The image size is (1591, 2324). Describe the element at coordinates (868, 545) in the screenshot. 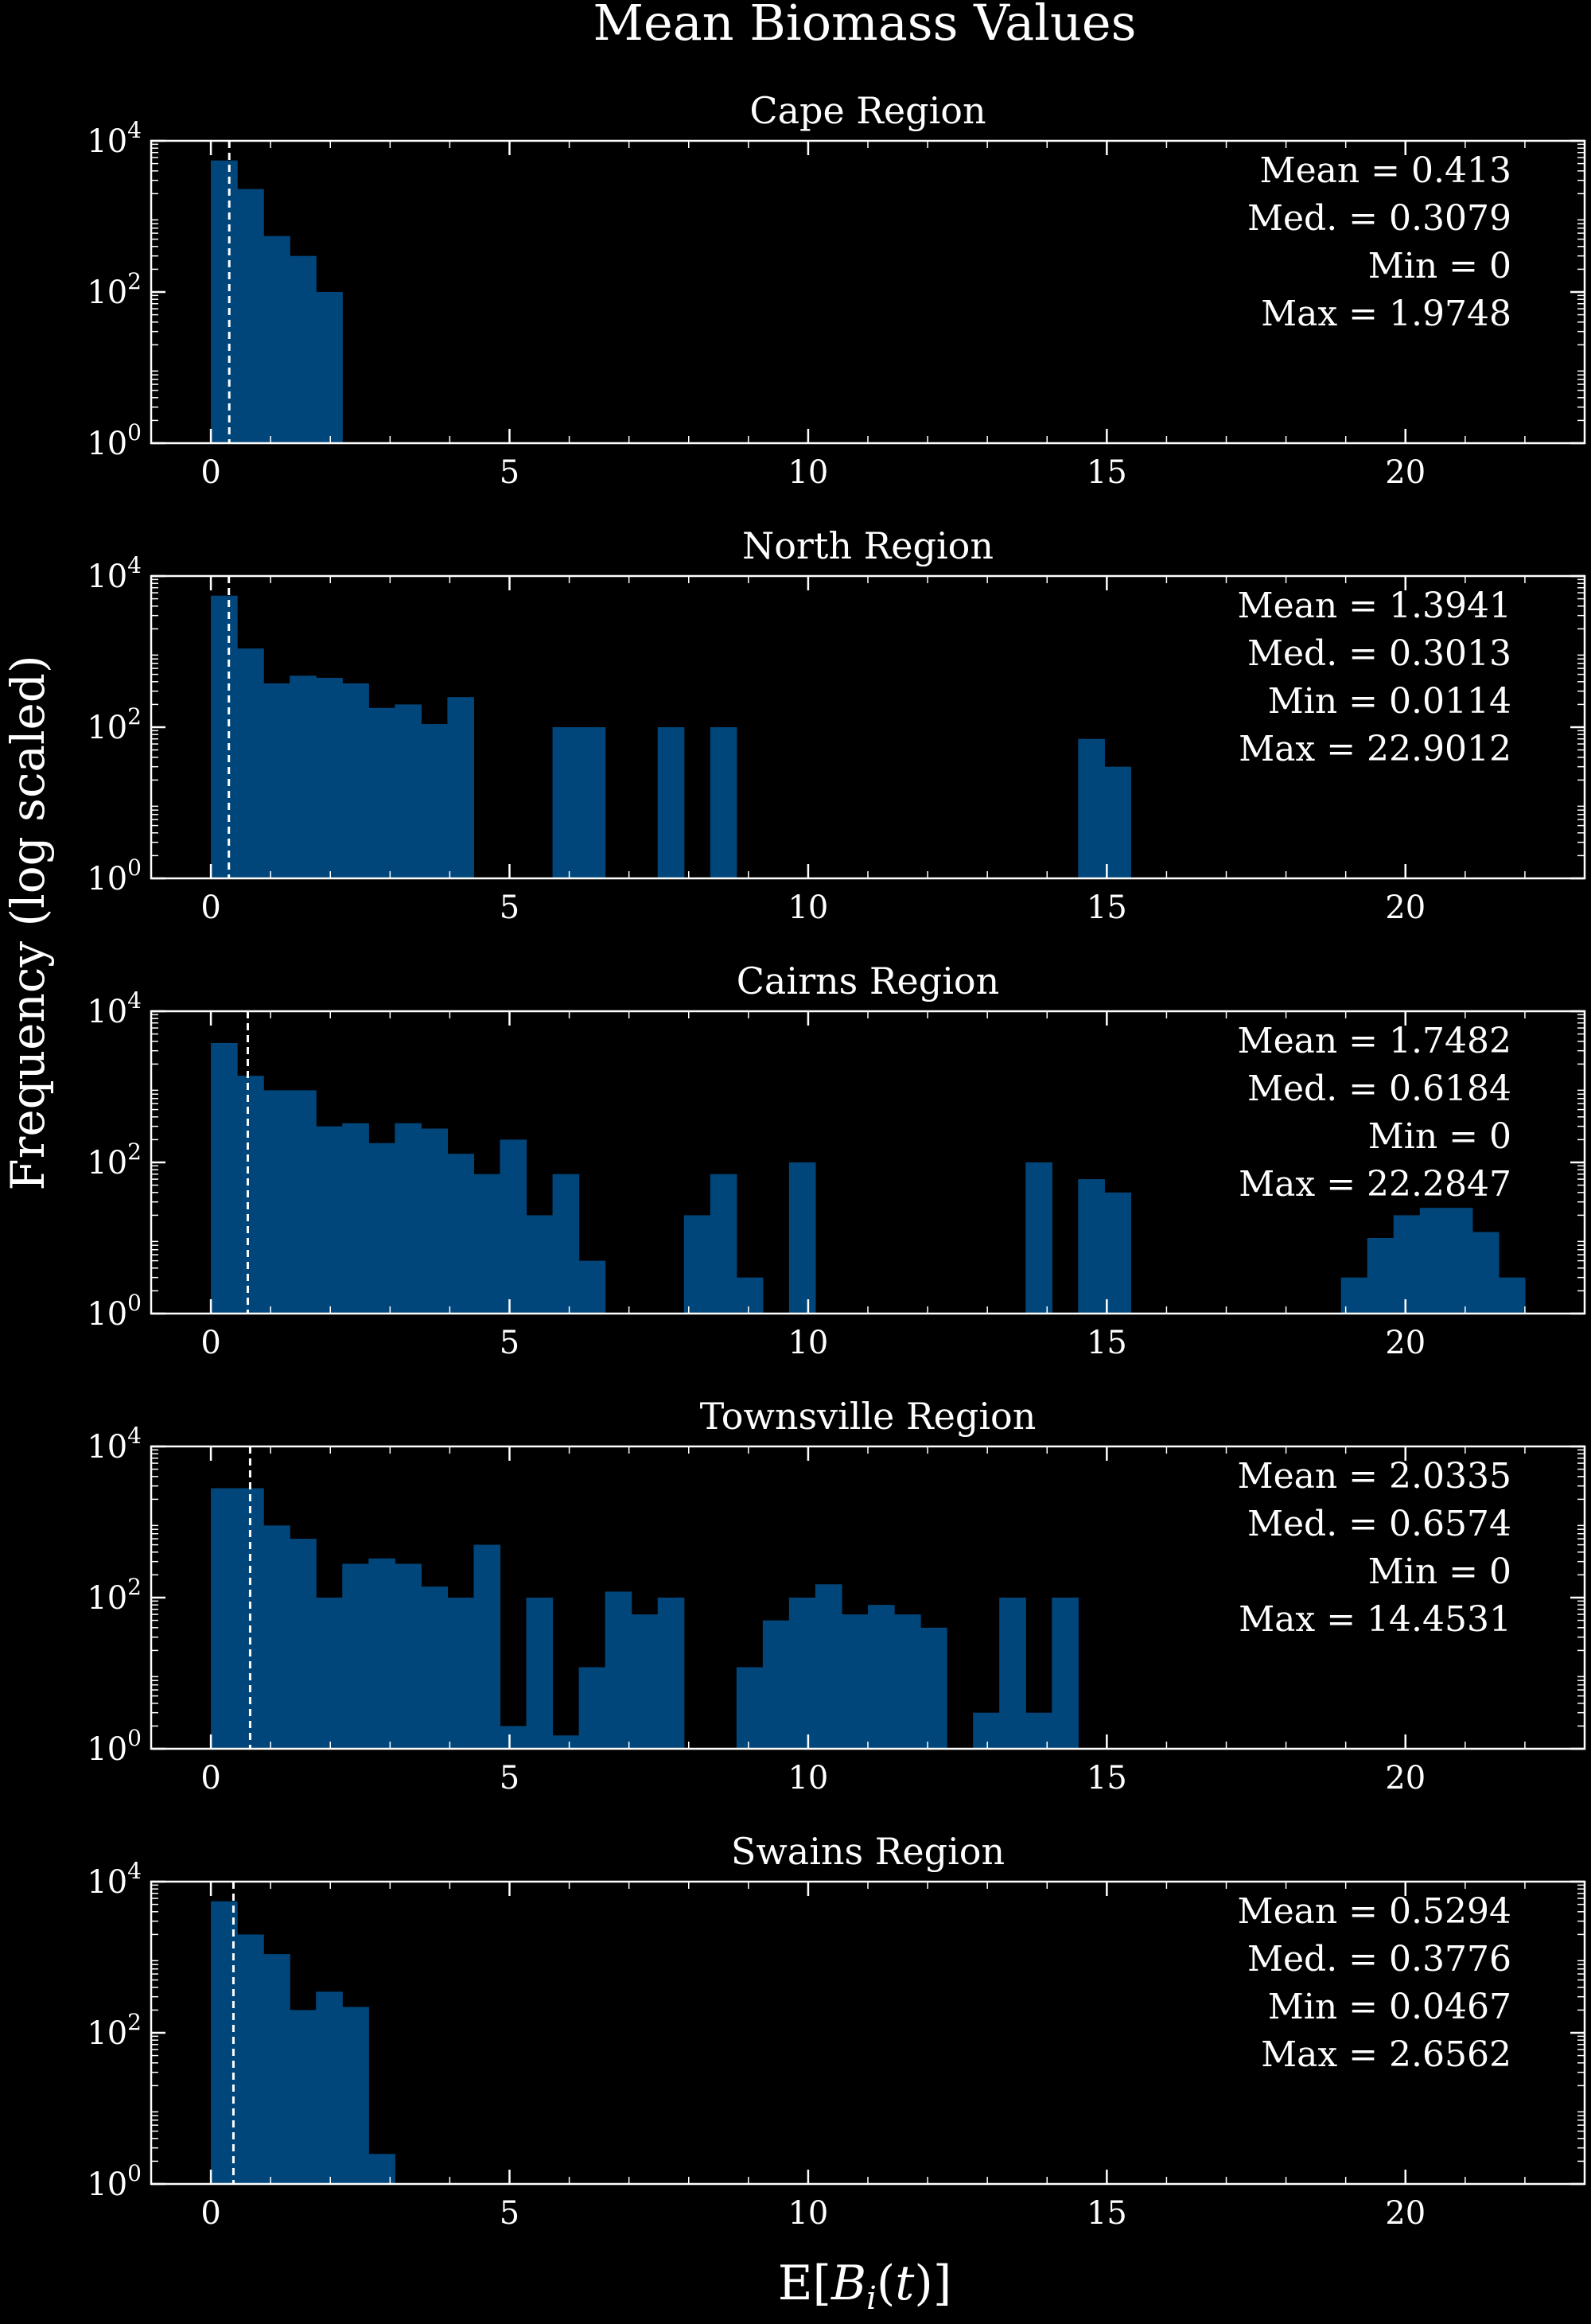

I see `panel-title: North Region` at that location.